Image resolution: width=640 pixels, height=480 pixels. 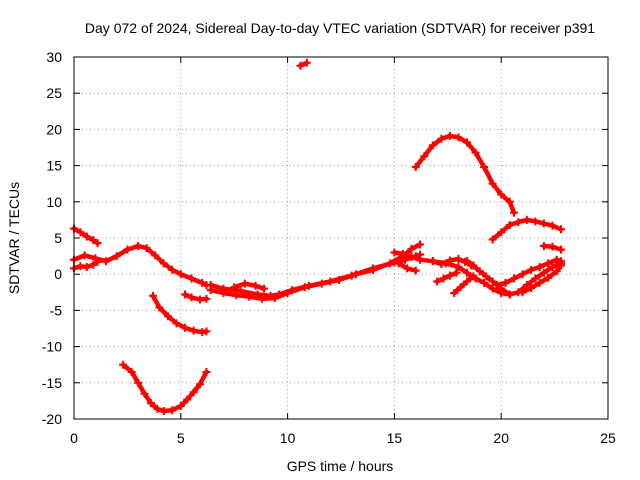 I want to click on y-tick-label: -5, so click(x=56, y=310).